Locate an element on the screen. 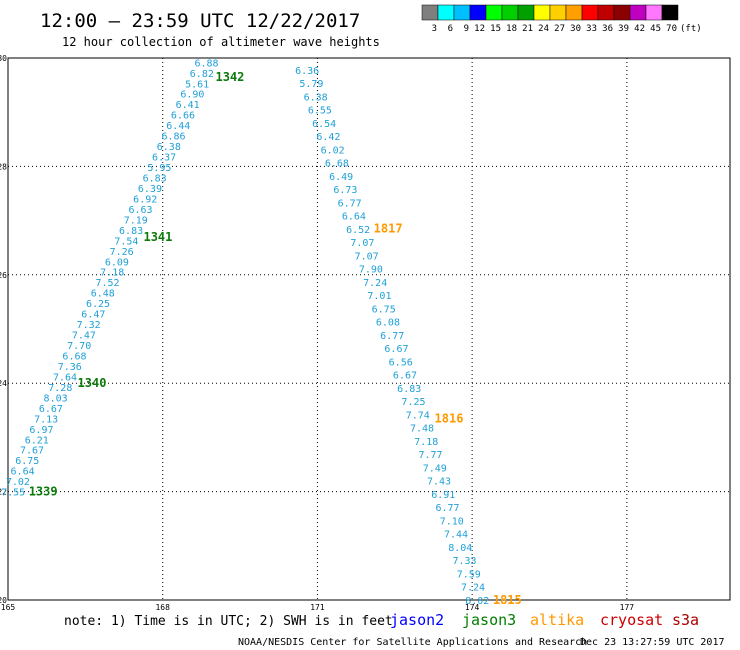 This screenshot has height=650, width=740. wave-height-label: 7.28 is located at coordinates (60, 388).